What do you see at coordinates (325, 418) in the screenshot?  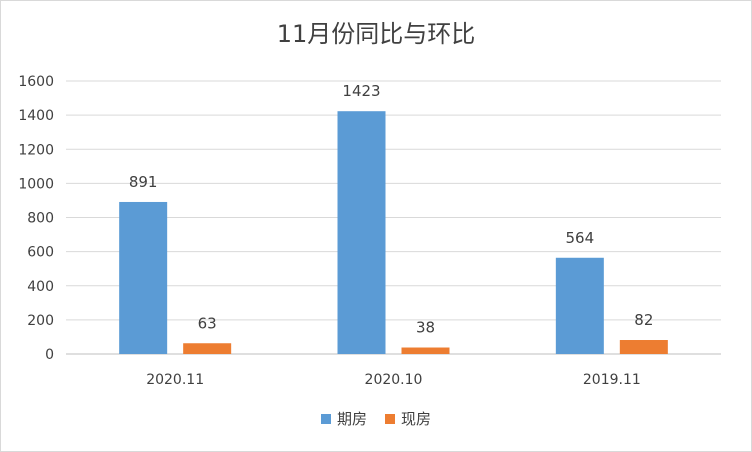 I see `legend-swatch-qifang` at bounding box center [325, 418].